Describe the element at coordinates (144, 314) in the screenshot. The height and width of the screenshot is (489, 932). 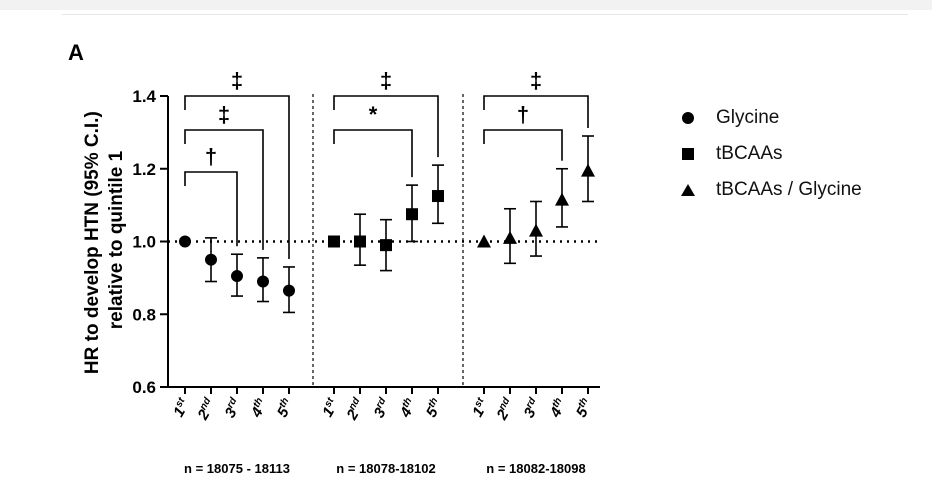
I see `y-tick-label: 0.8` at that location.